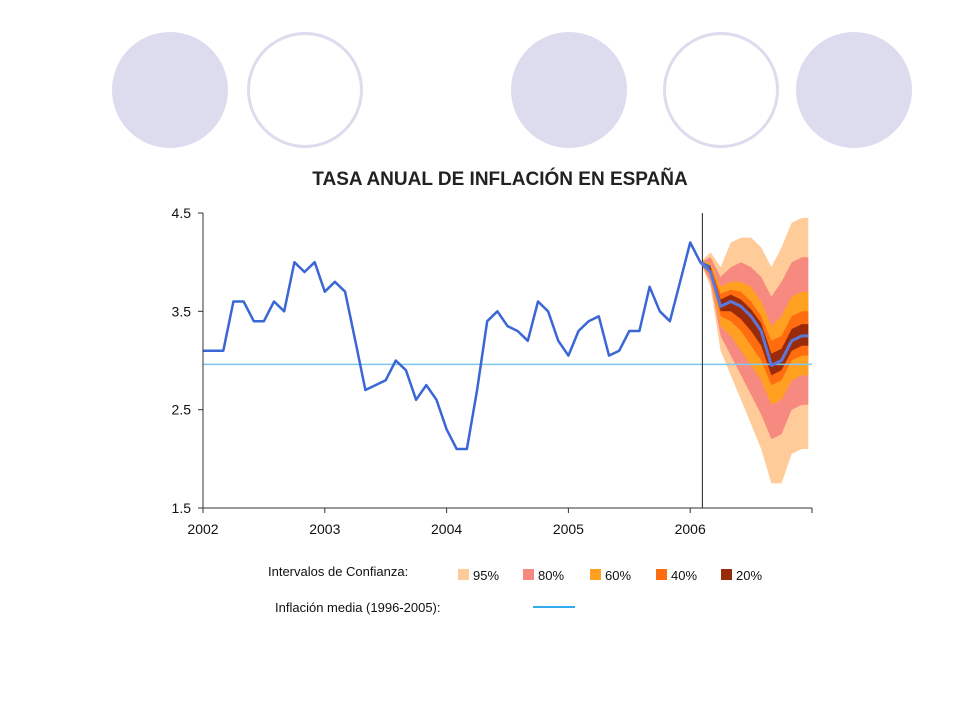 The image size is (960, 720). I want to click on chart-title: TASA ANUAL DE INFLACIÓN EN ESPAÑA, so click(500, 179).